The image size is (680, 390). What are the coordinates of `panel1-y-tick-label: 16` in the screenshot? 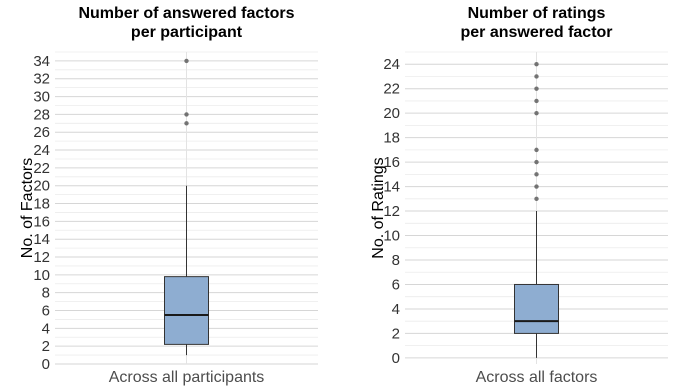 It's located at (41, 221).